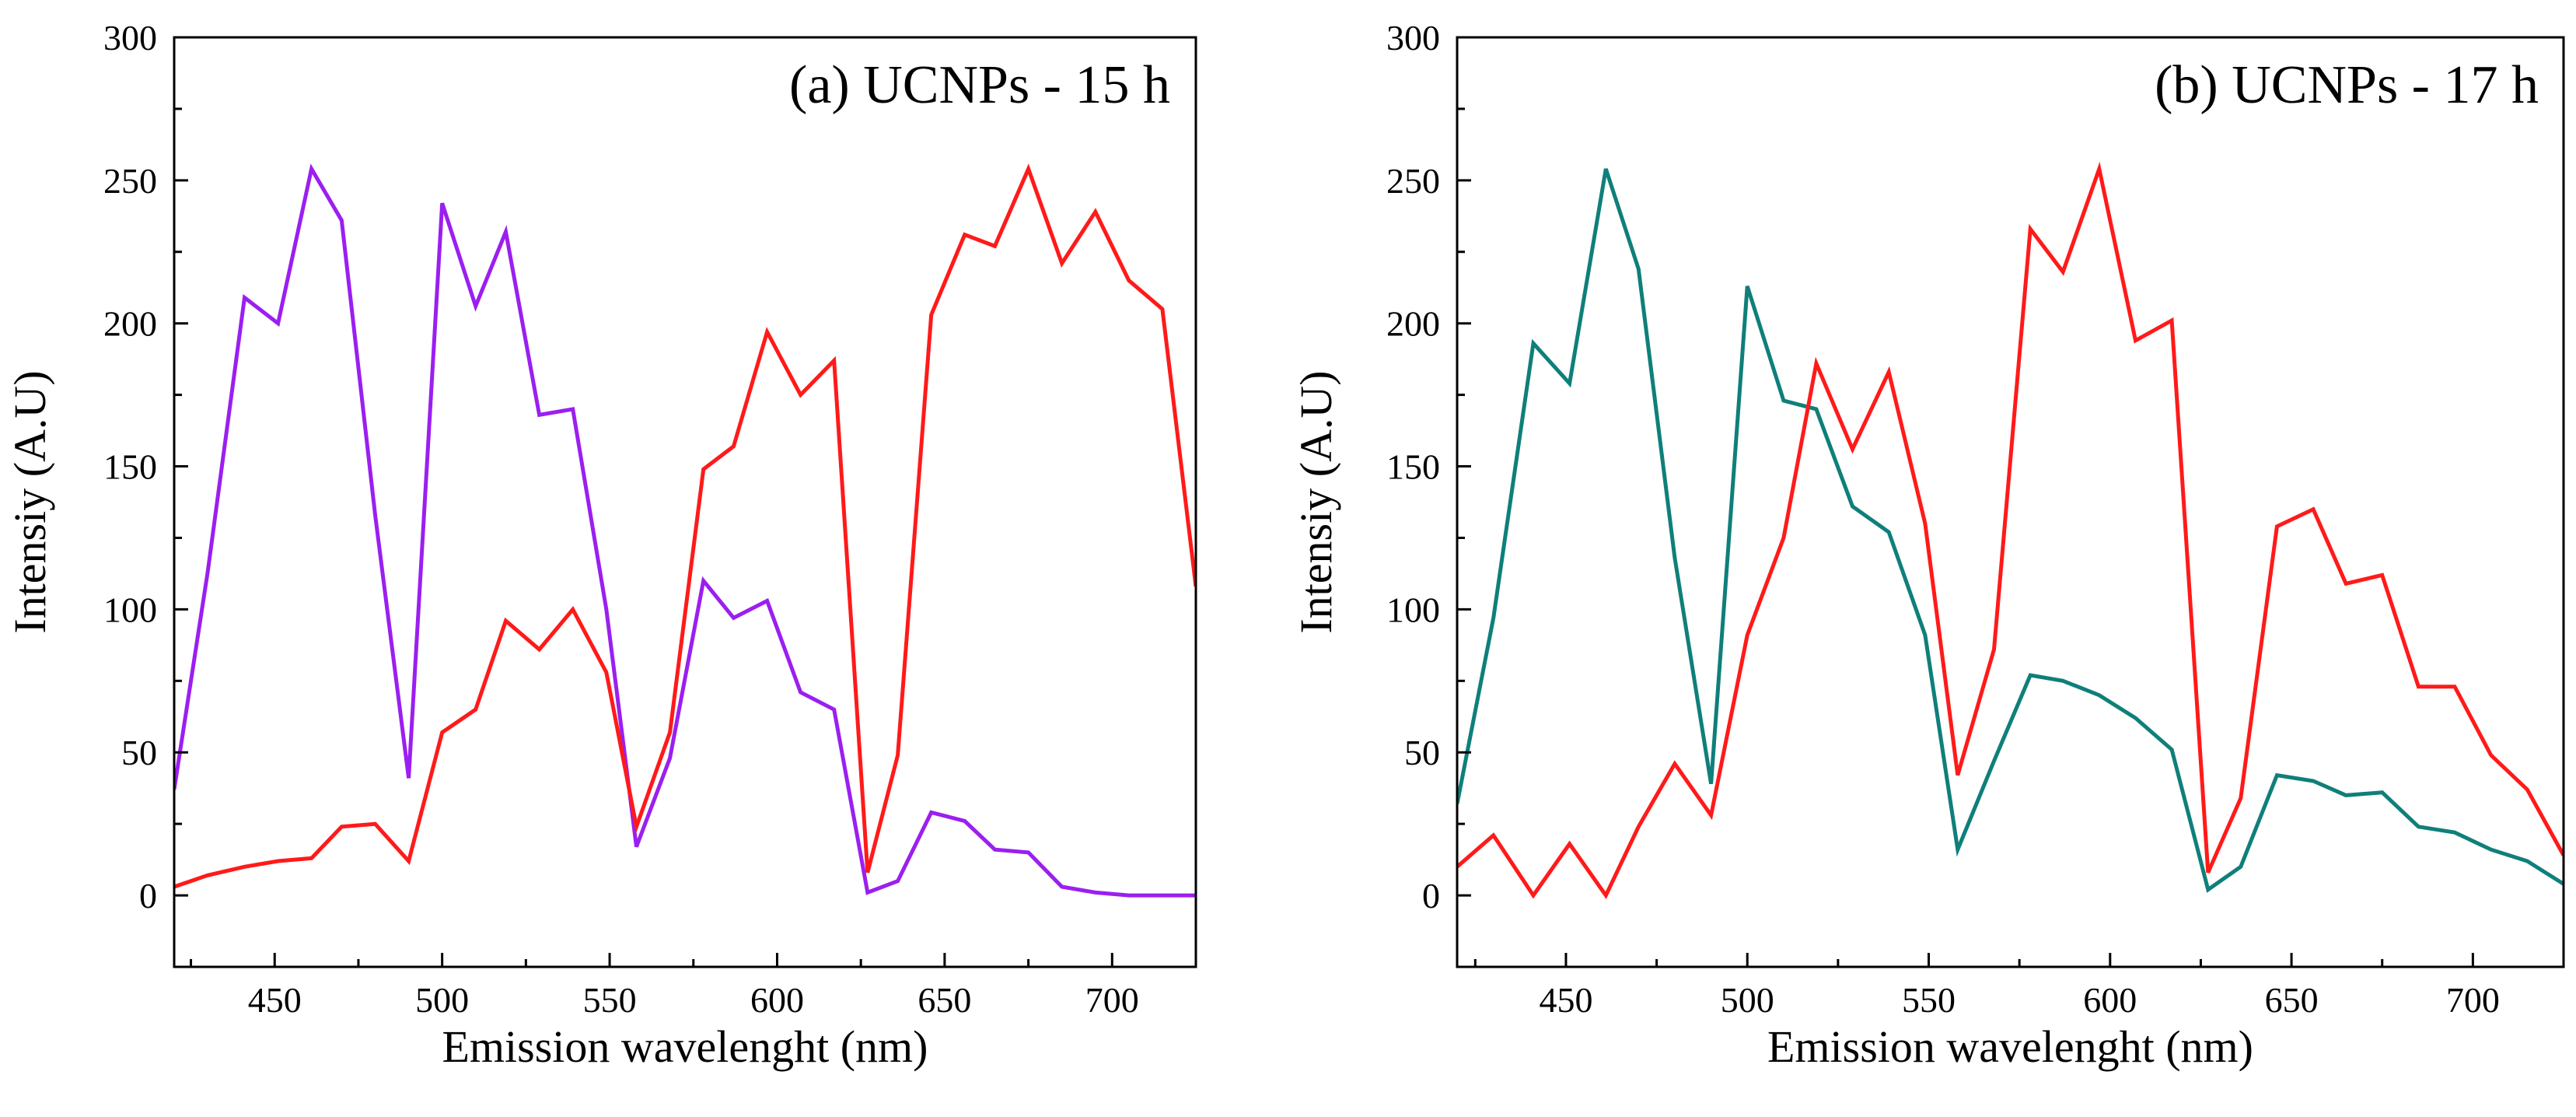 This screenshot has width=2576, height=1117. I want to click on panel-title: (b) UCNPs - 17 h, so click(2347, 85).